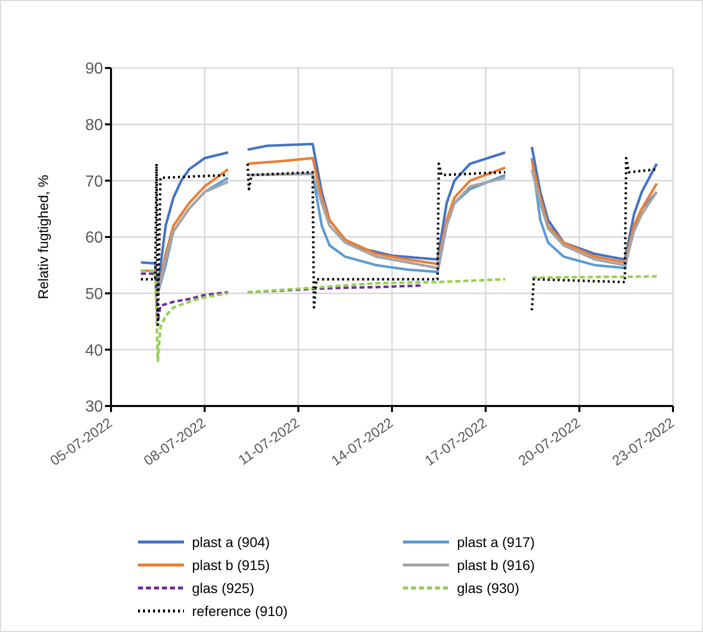 The height and width of the screenshot is (632, 703). What do you see at coordinates (496, 564) in the screenshot?
I see `legend-label: plast b (916)` at bounding box center [496, 564].